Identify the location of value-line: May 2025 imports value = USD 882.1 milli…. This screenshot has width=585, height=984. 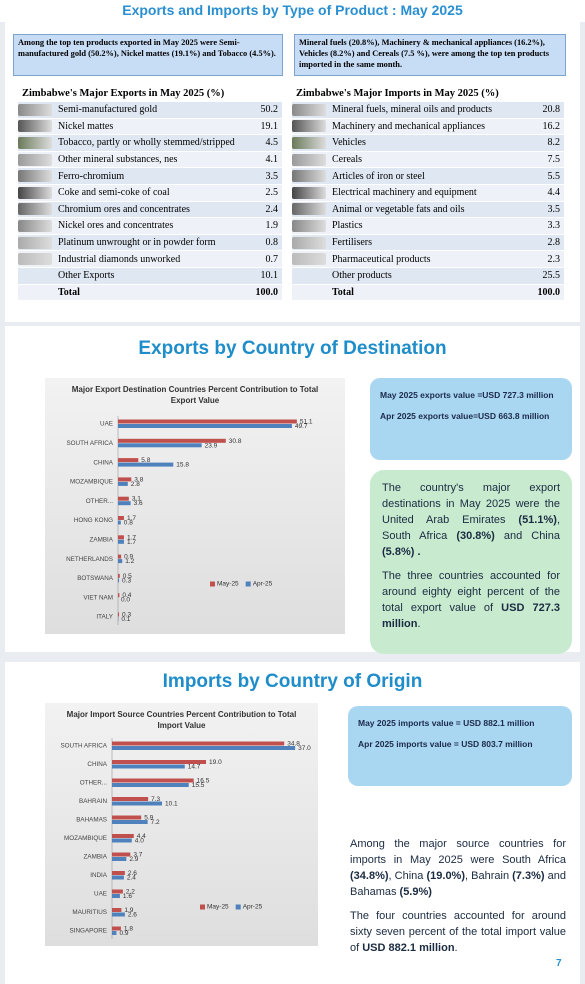
(446, 723).